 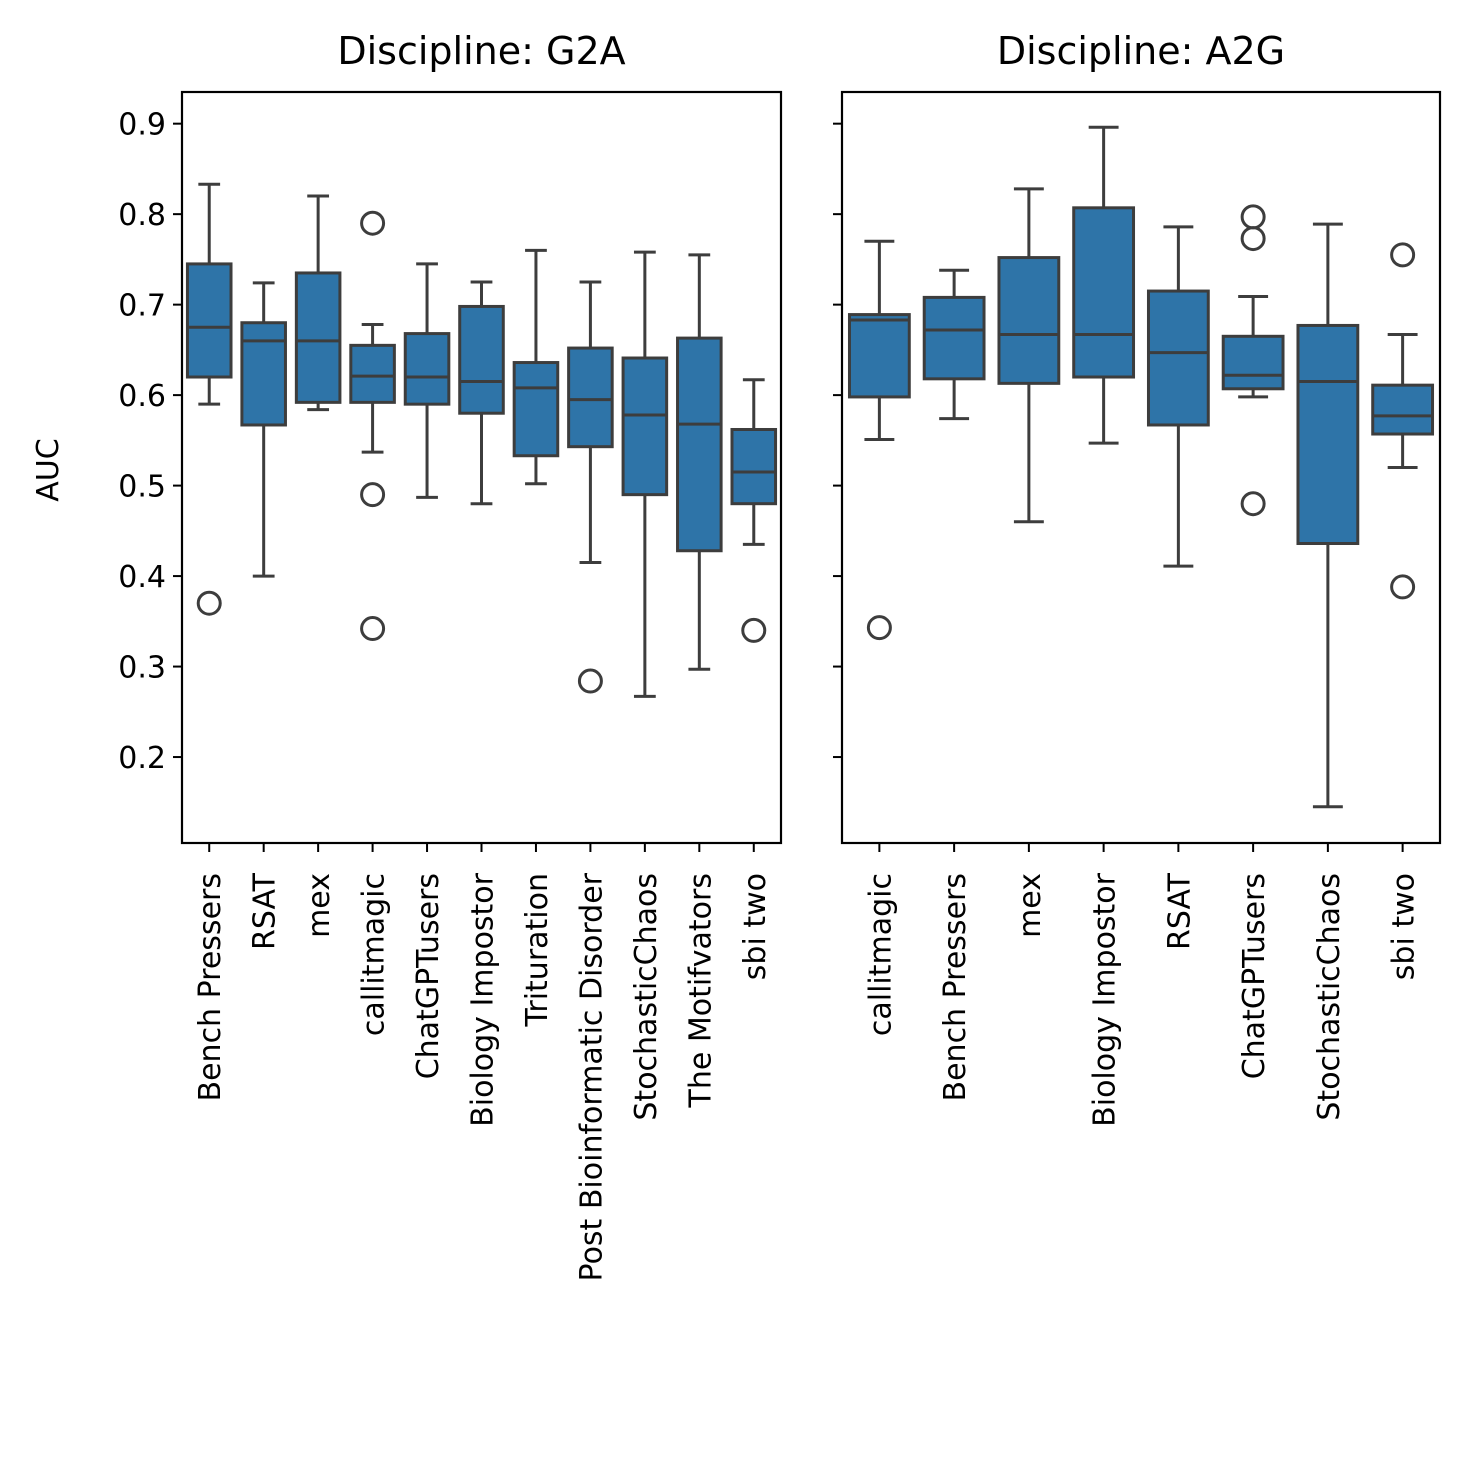 What do you see at coordinates (481, 51) in the screenshot?
I see `panel-title: Discipline: G2A` at bounding box center [481, 51].